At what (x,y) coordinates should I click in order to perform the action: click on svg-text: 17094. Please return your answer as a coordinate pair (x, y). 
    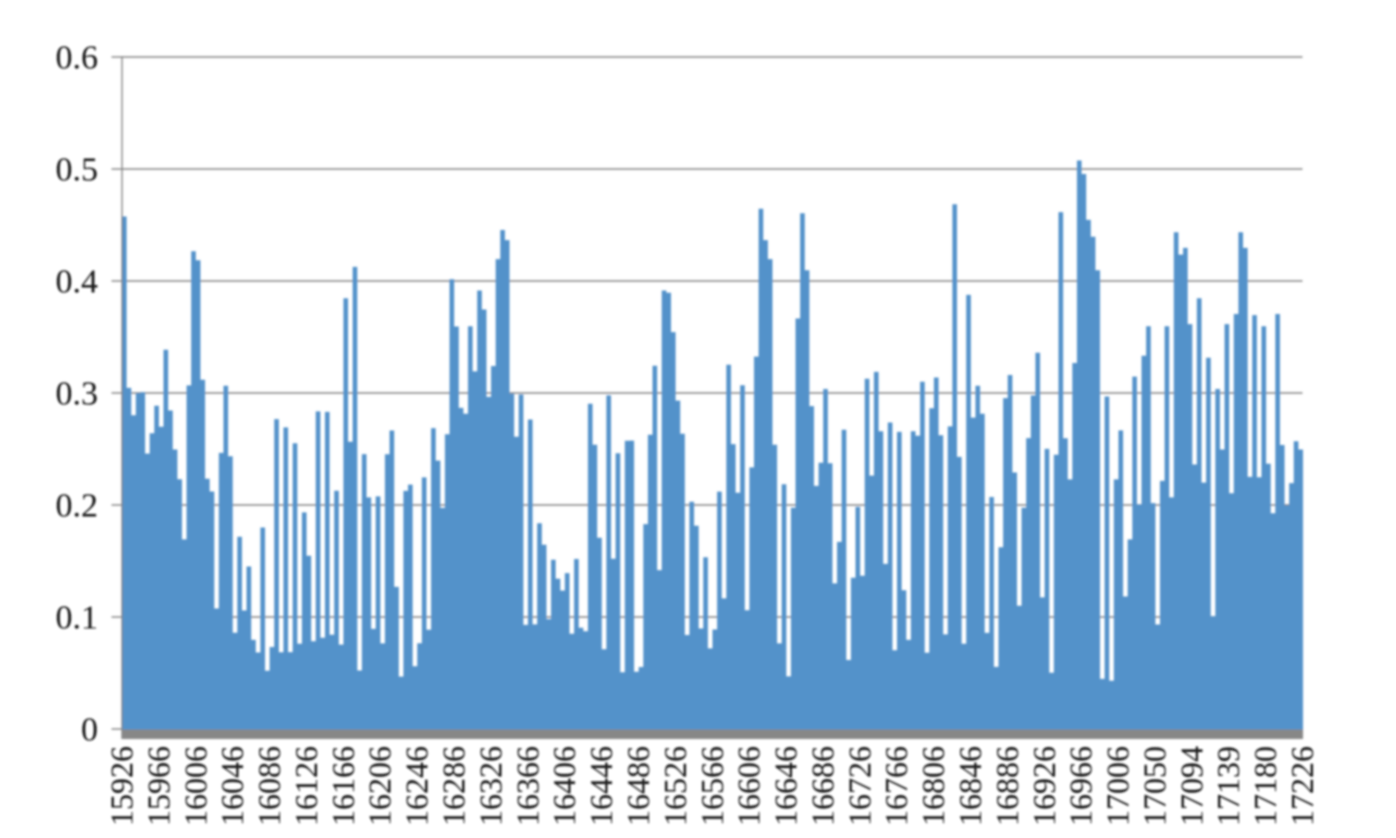
    Looking at the image, I should click on (1191, 786).